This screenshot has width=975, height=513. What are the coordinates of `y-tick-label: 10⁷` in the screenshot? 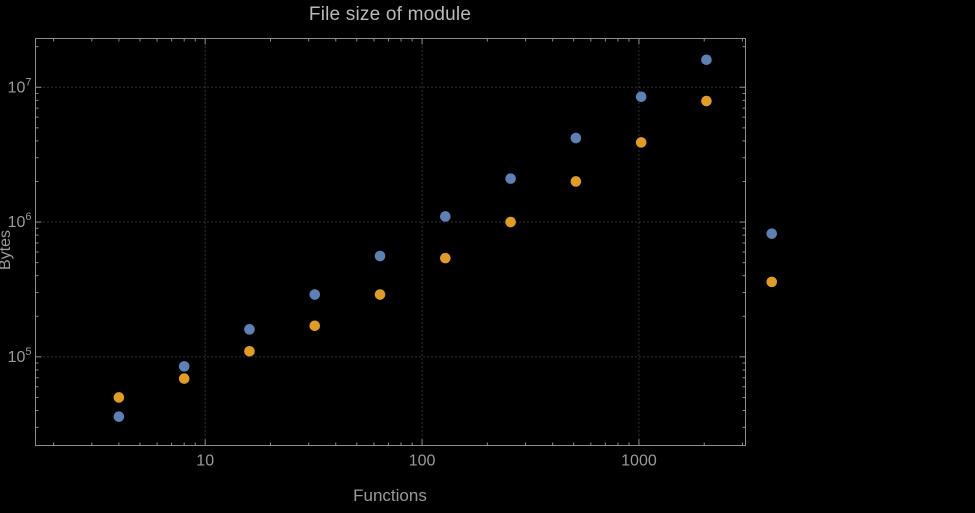 It's located at (20, 86).